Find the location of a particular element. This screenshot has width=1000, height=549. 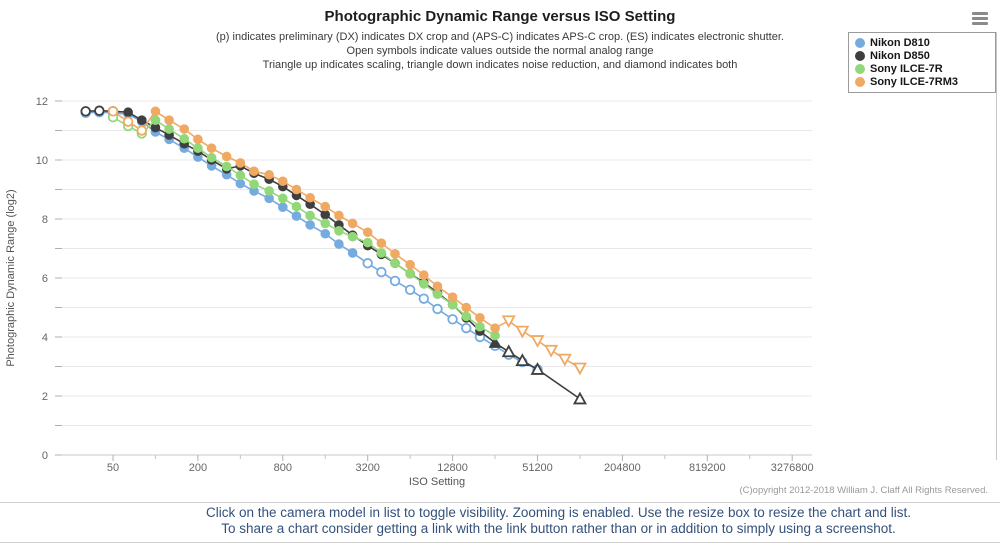

y-tick-label: 0 is located at coordinates (45, 456).